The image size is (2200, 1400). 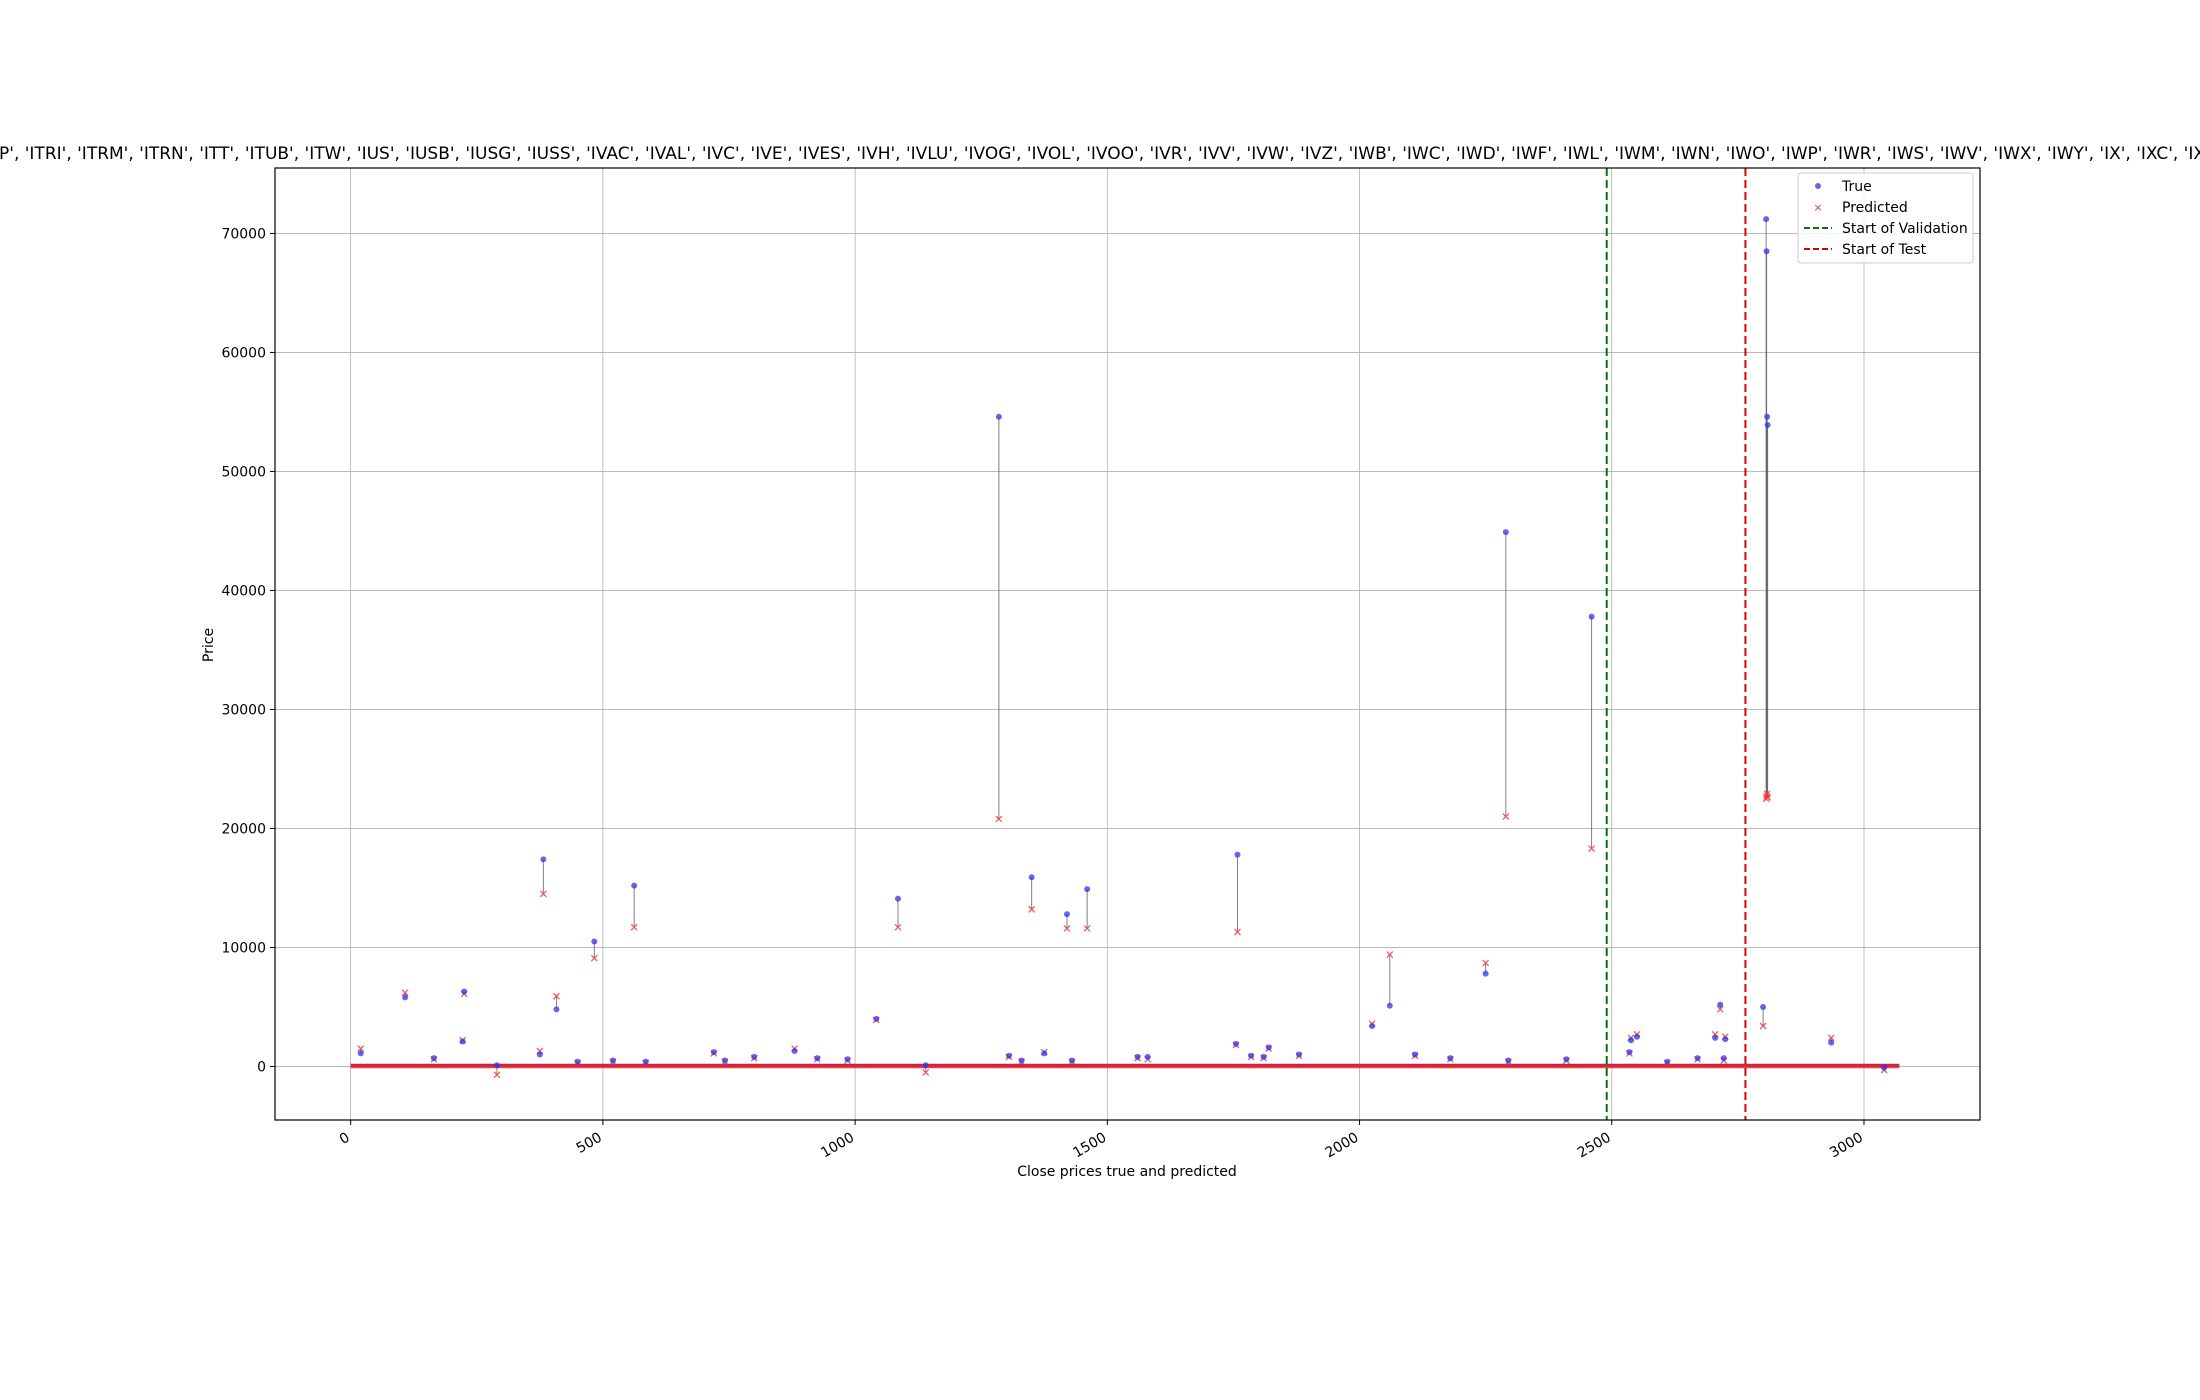 I want to click on y-tick-label: 10000, so click(x=243, y=948).